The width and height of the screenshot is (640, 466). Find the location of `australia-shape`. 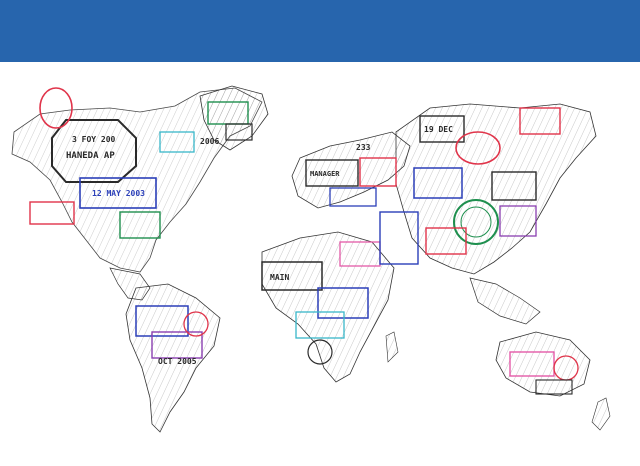

australia-shape is located at coordinates (553, 381).